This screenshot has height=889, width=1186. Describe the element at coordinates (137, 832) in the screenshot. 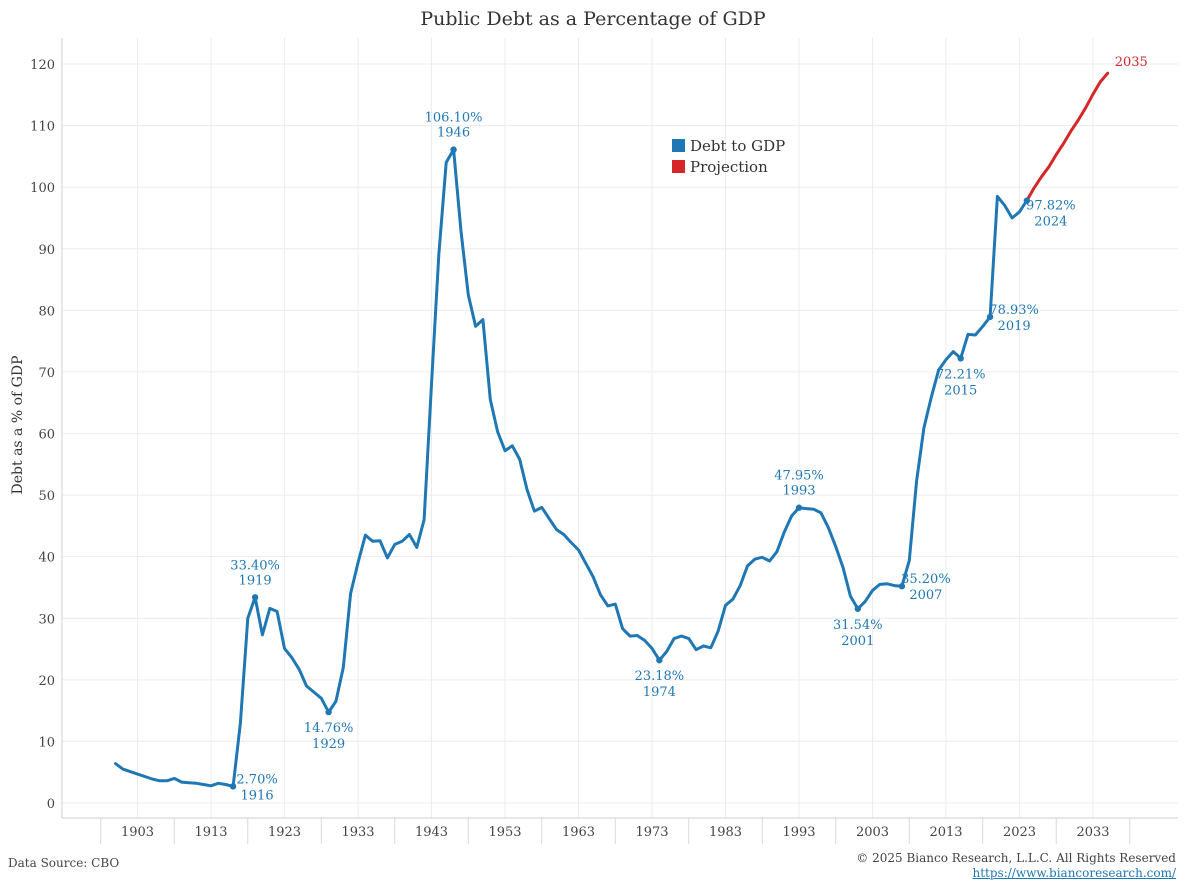

I see `x-tick-label: 1903` at that location.